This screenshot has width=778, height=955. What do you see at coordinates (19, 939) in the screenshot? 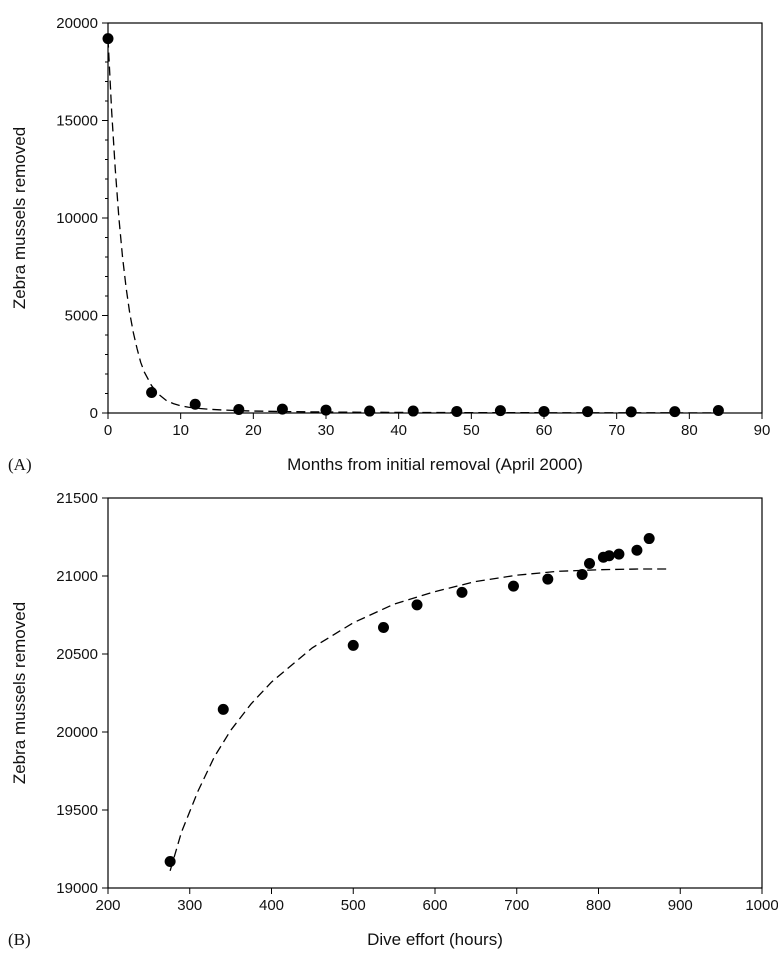
I see `panel-b-label: (B)` at bounding box center [19, 939].